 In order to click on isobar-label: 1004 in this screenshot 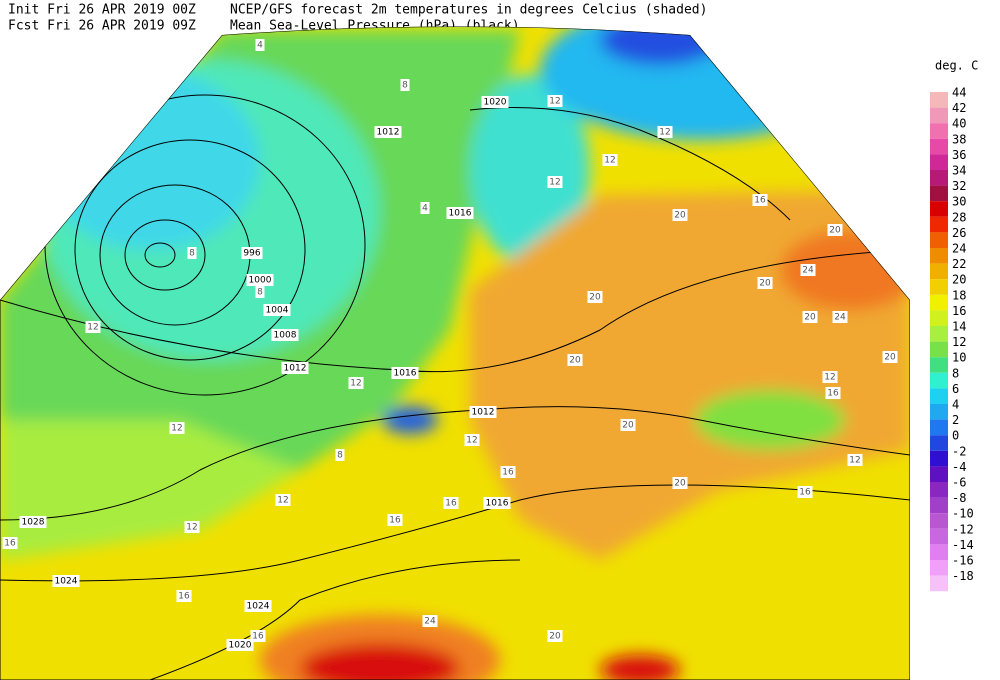, I will do `click(277, 311)`.